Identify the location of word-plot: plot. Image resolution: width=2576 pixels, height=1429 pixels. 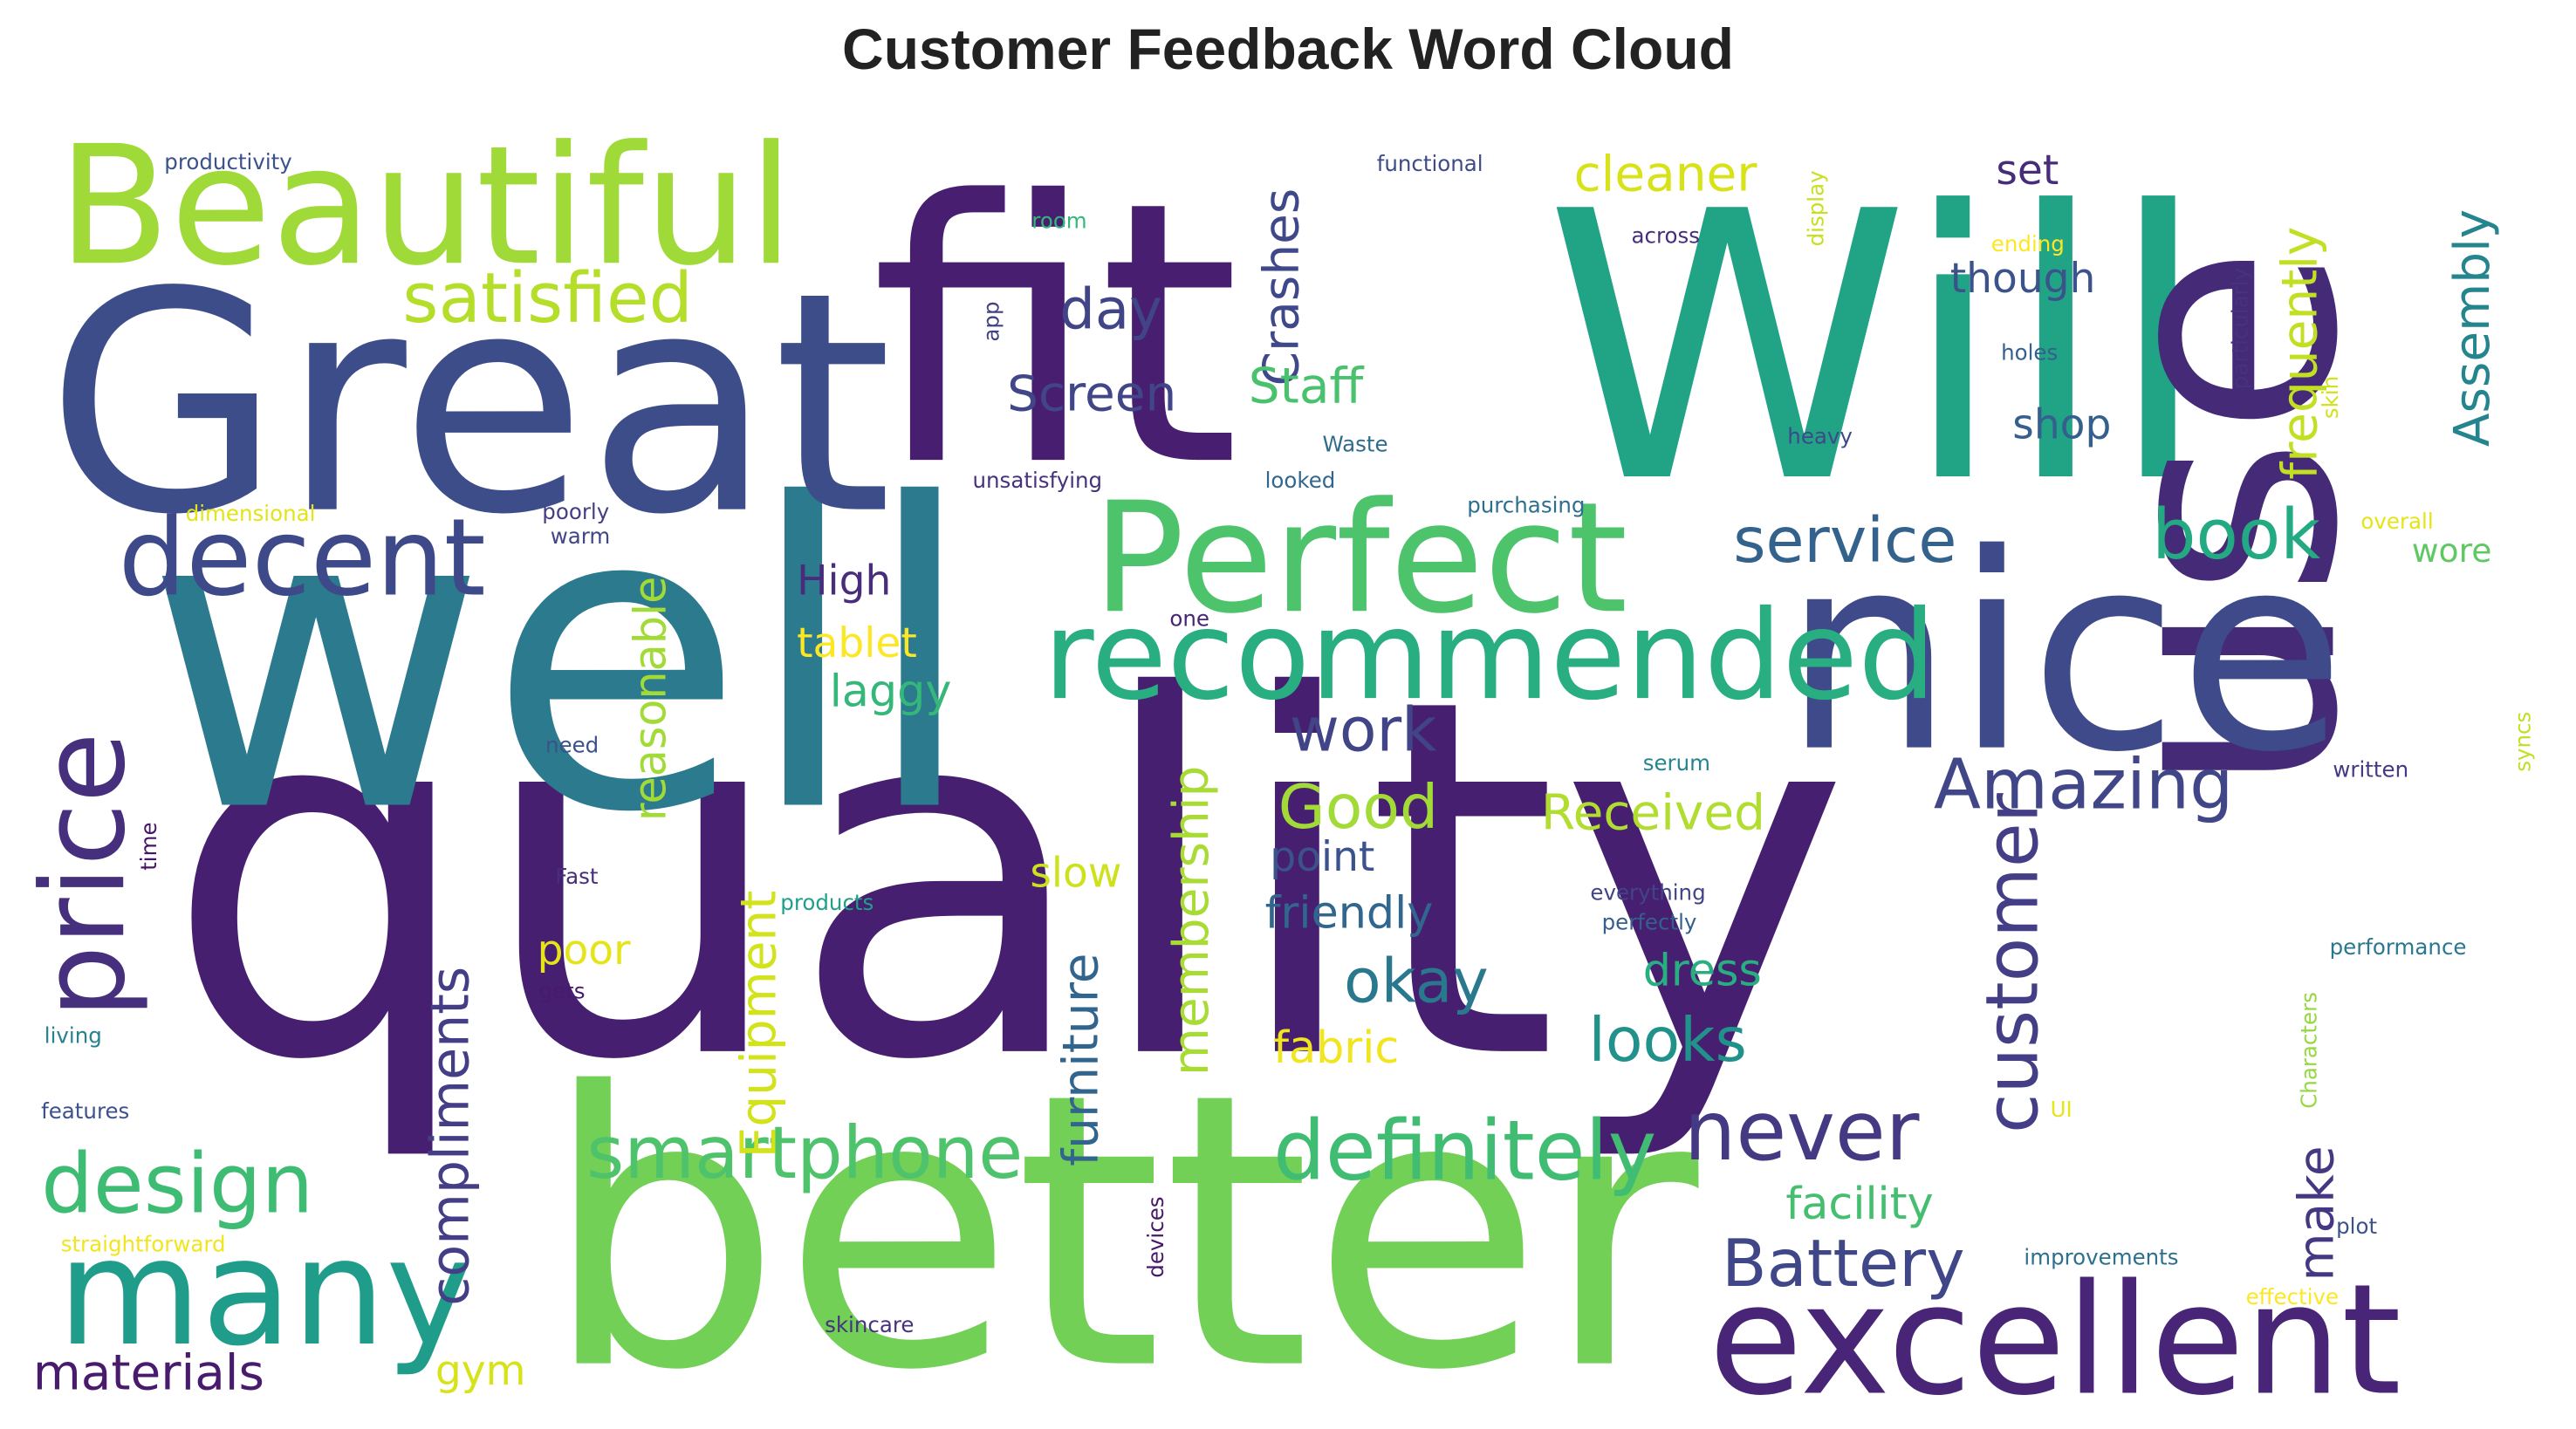
(2357, 1226).